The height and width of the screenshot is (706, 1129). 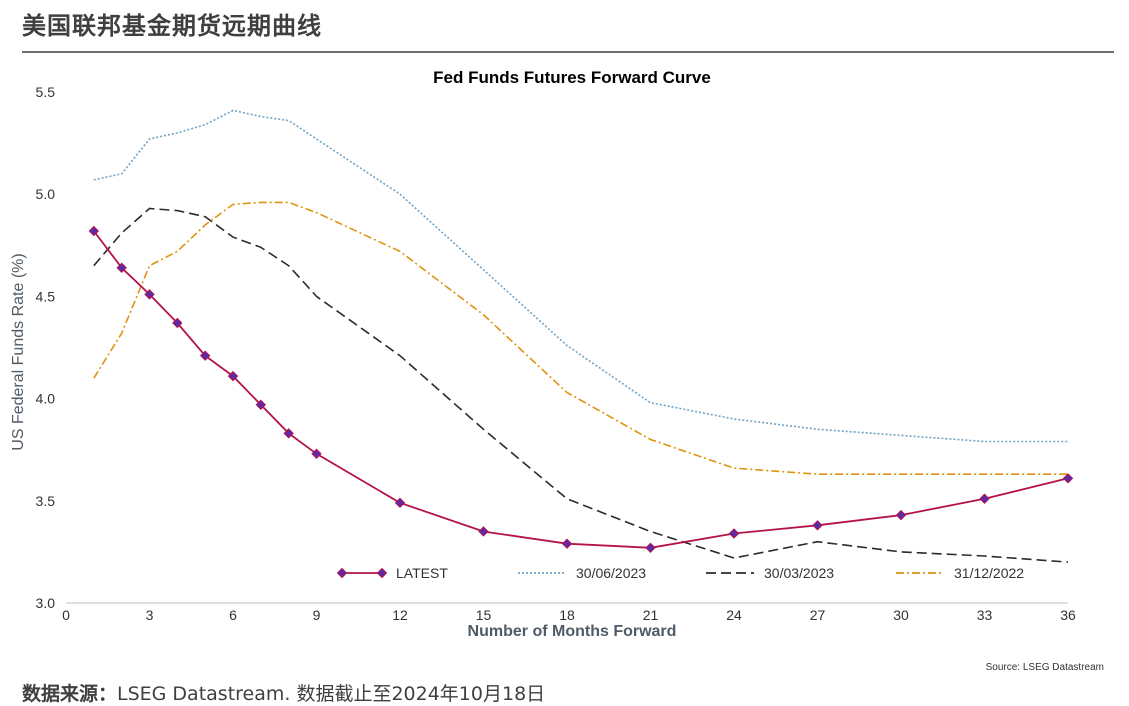 What do you see at coordinates (46, 92) in the screenshot?
I see `y-tick-label: 5.5` at bounding box center [46, 92].